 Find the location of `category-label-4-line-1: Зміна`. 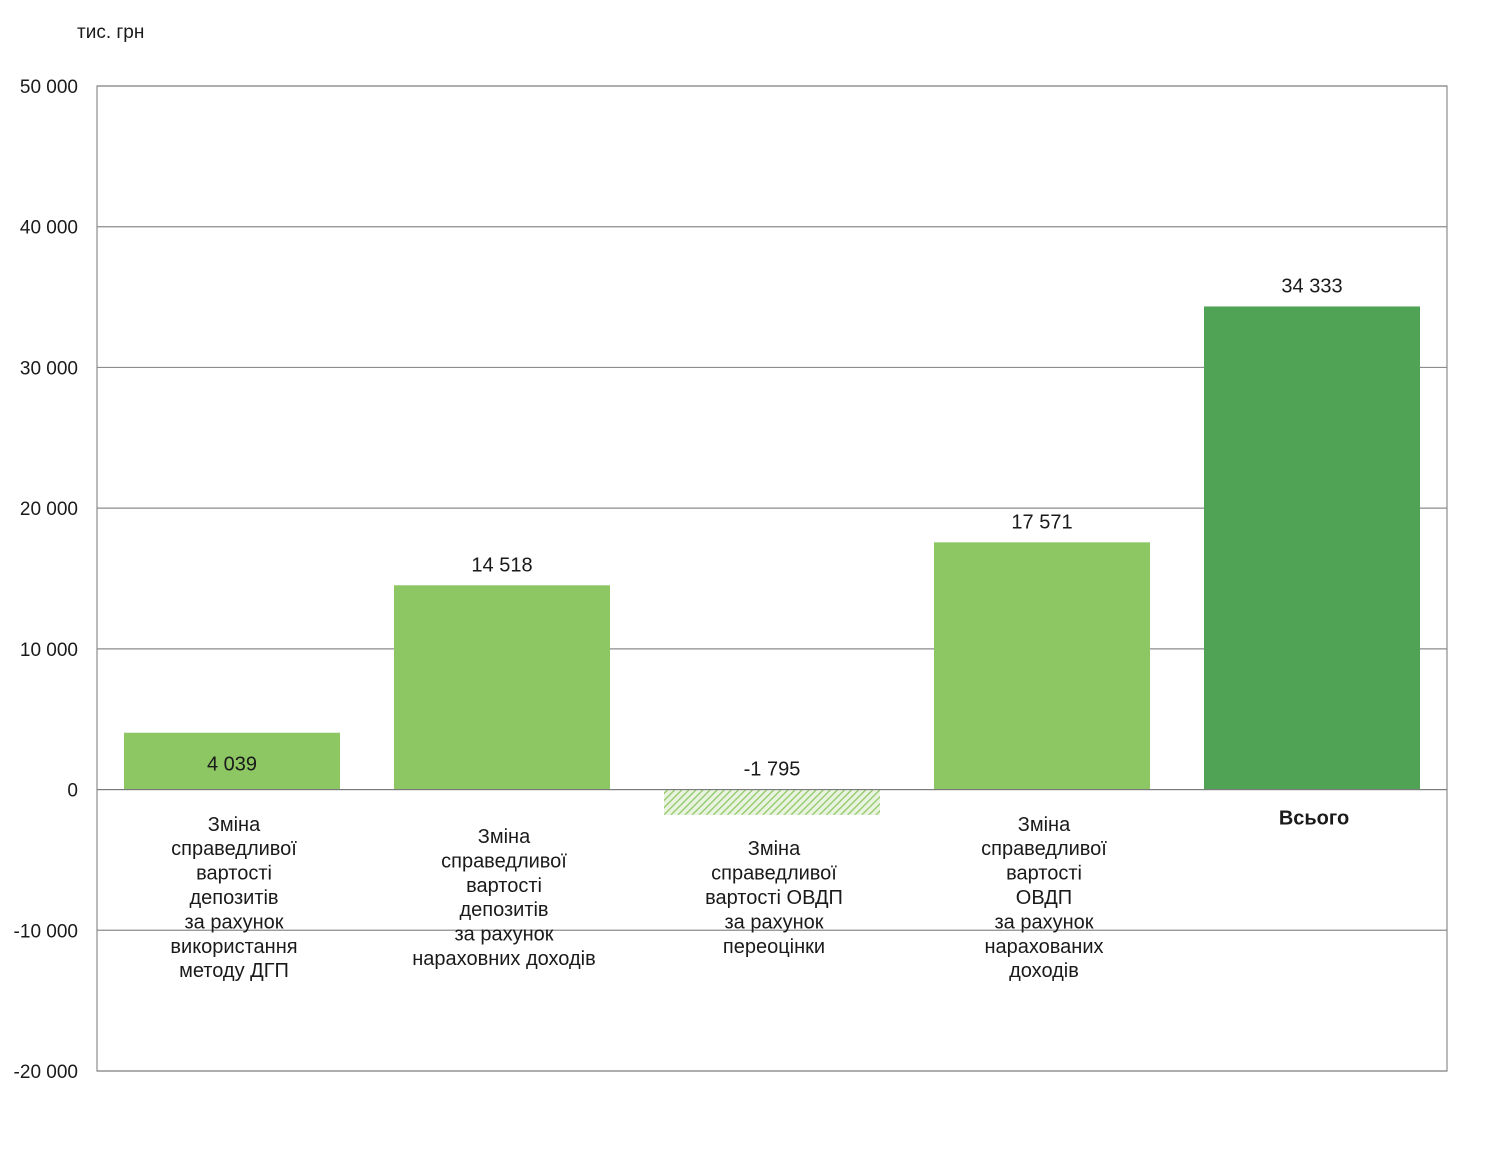

category-label-4-line-1: Зміна is located at coordinates (1044, 825).